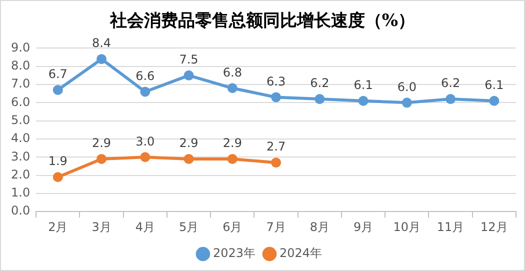 The width and height of the screenshot is (525, 271). What do you see at coordinates (234, 253) in the screenshot?
I see `legend-label: 2023年` at bounding box center [234, 253].